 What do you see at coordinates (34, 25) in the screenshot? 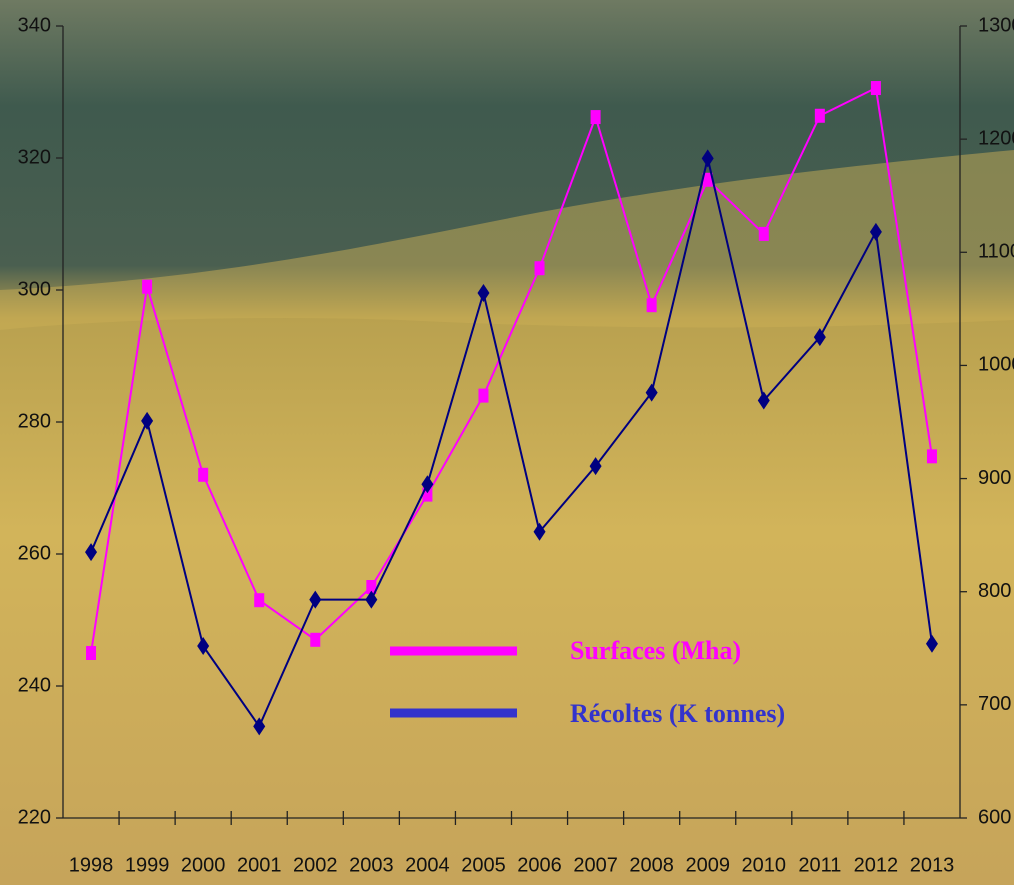
I see `y-tick-label: 340` at bounding box center [34, 25].